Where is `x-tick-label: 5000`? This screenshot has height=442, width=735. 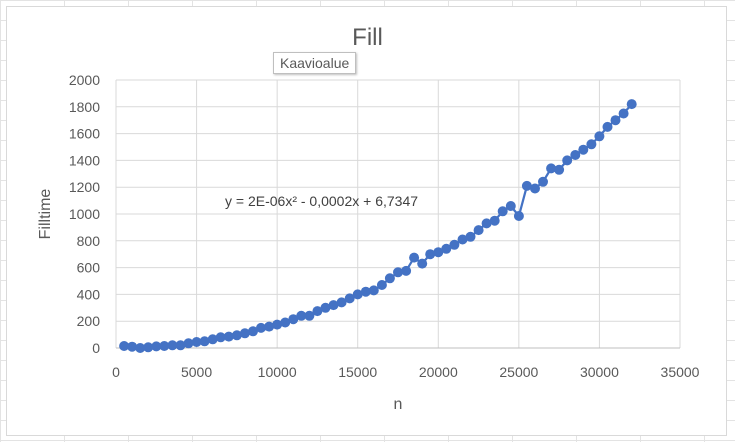 x-tick-label: 5000 is located at coordinates (196, 372).